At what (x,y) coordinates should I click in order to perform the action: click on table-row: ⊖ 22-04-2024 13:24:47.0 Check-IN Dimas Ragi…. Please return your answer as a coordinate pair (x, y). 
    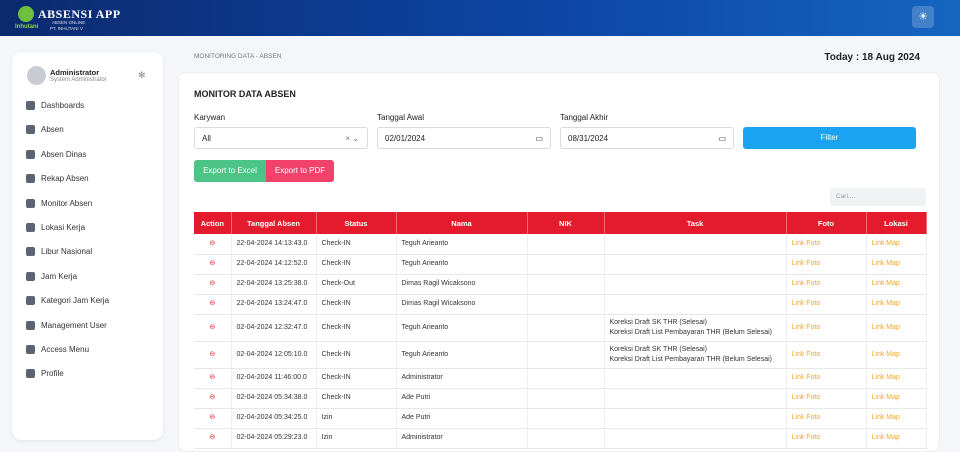
    Looking at the image, I should click on (560, 304).